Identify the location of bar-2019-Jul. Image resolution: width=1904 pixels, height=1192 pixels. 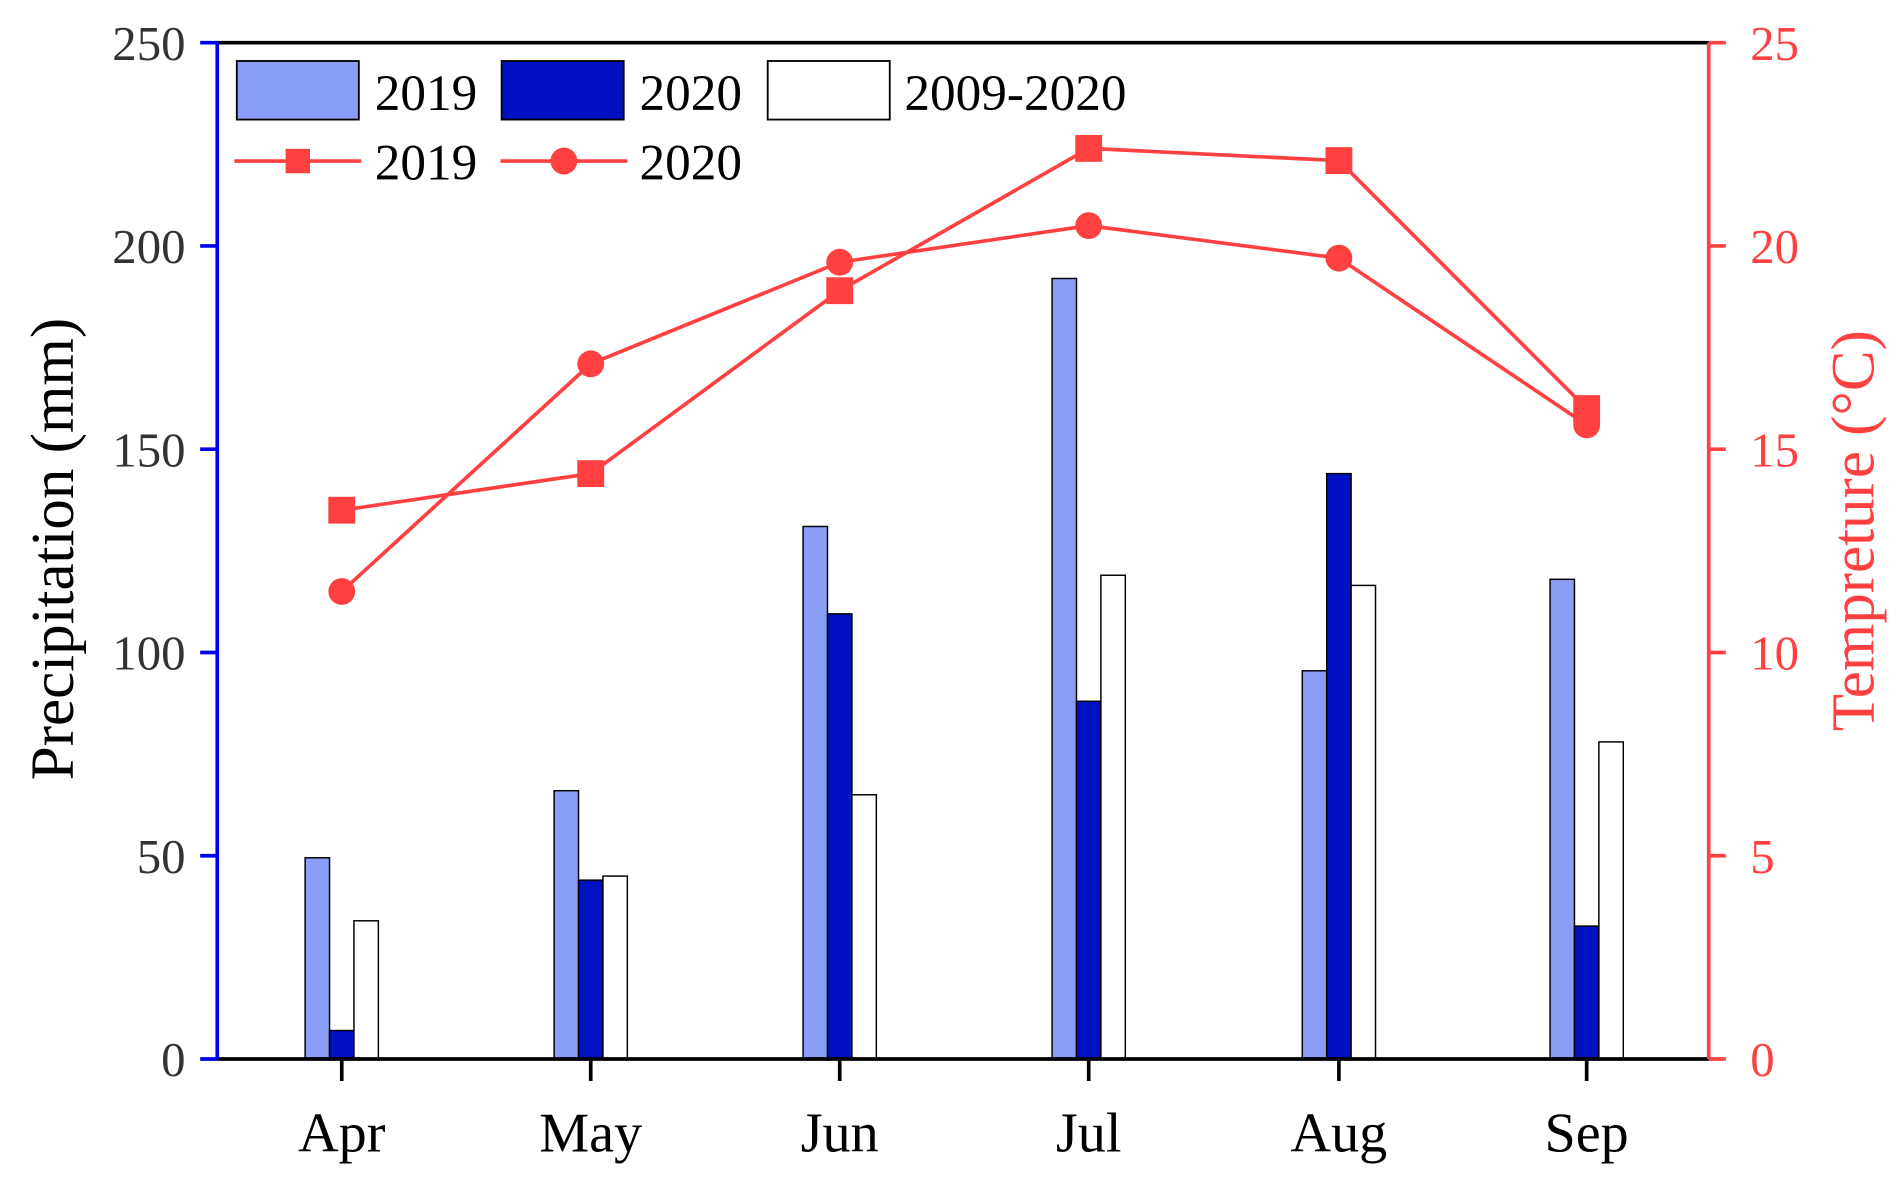
(1064, 668).